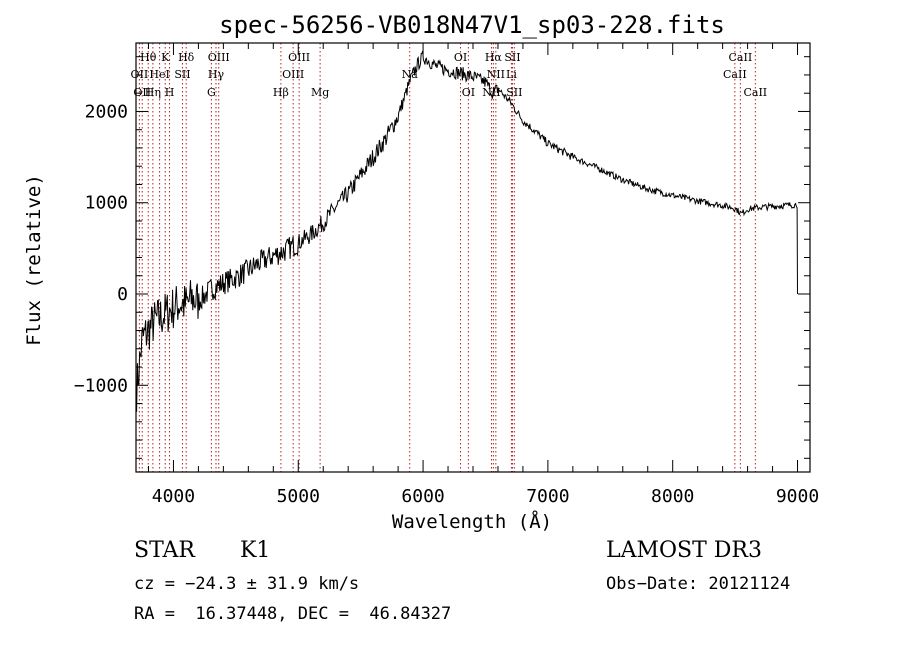 Image resolution: width=900 pixels, height=649 pixels. I want to click on line-label-19: NII, so click(491, 92).